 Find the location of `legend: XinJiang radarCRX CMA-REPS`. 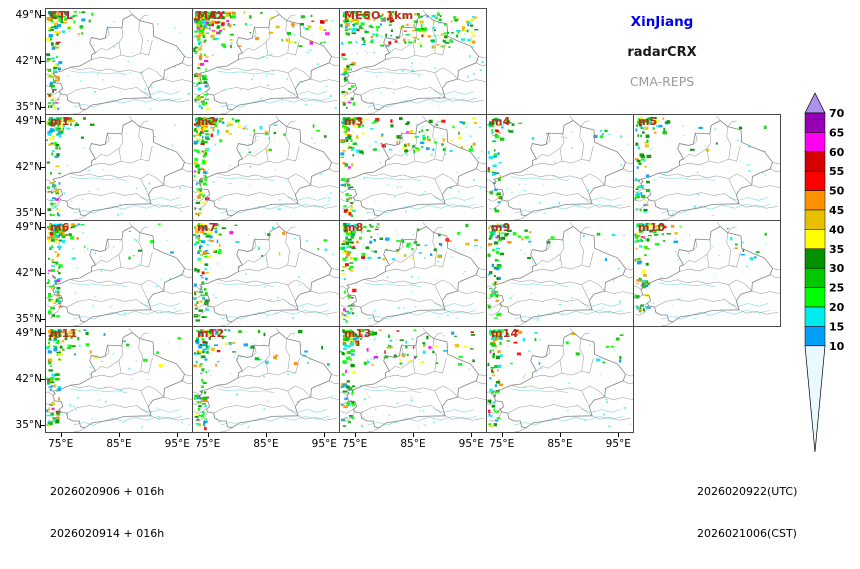

legend: XinJiang radarCRX CMA-REPS is located at coordinates (662, 51).